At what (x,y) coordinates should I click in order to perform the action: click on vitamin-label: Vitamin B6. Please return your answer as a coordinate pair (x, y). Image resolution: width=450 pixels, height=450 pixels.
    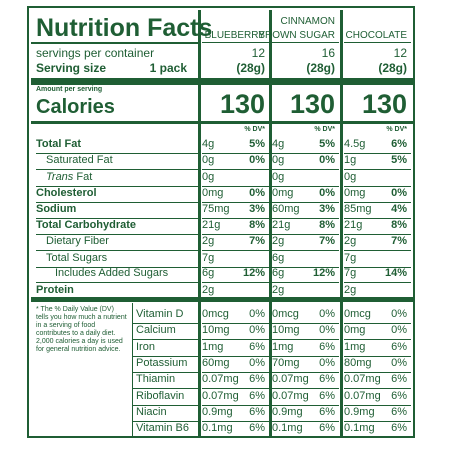
    Looking at the image, I should click on (162, 428).